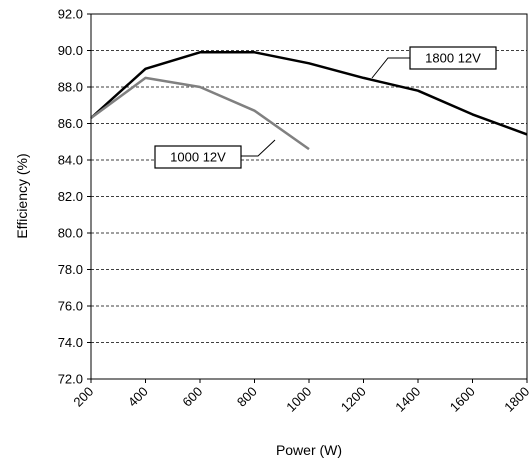  I want to click on series-label: 1800 12V, so click(453, 58).